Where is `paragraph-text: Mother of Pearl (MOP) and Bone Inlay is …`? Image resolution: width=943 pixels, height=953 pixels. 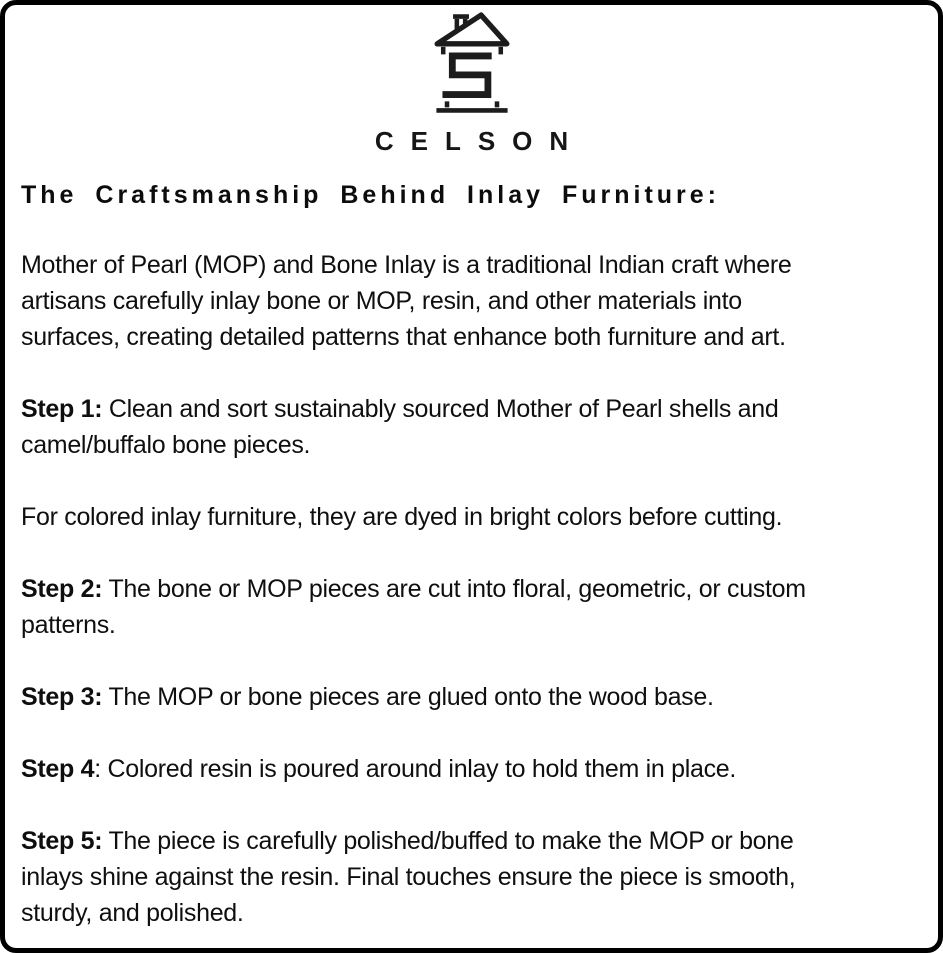
paragraph-text: Mother of Pearl (MOP) and Bone Inlay is … is located at coordinates (406, 301).